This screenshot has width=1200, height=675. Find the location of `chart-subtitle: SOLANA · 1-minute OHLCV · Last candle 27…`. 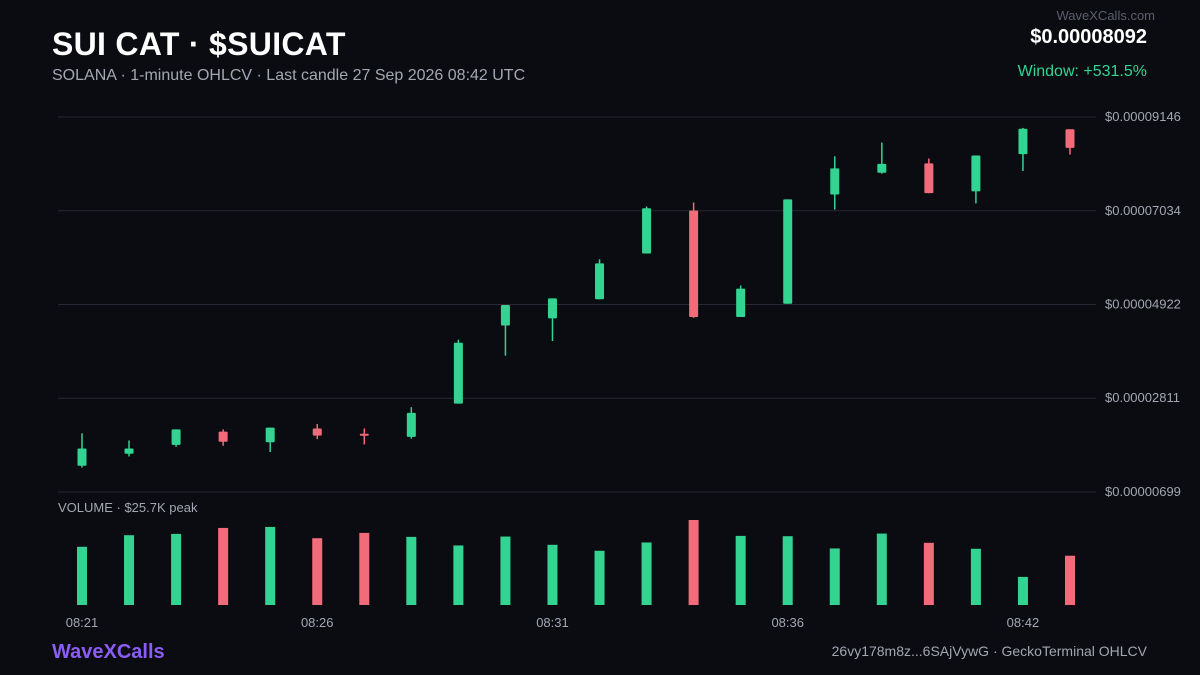

chart-subtitle: SOLANA · 1-minute OHLCV · Last candle 27… is located at coordinates (289, 75).